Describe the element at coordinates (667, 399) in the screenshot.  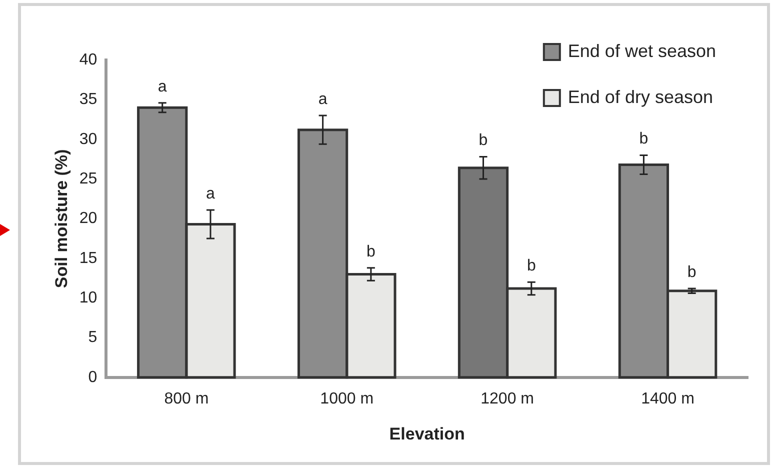
I see `x-tick-label: 1400 m` at that location.